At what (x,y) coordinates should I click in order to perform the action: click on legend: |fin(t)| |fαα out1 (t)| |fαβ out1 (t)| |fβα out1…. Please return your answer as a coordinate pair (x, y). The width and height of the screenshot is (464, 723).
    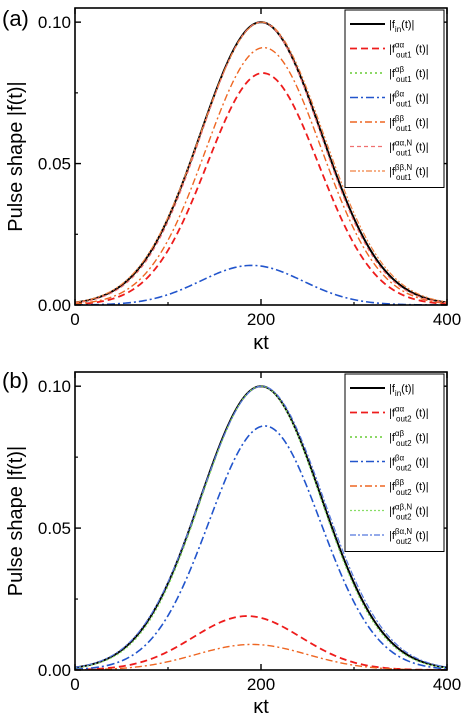
    Looking at the image, I should click on (394, 98).